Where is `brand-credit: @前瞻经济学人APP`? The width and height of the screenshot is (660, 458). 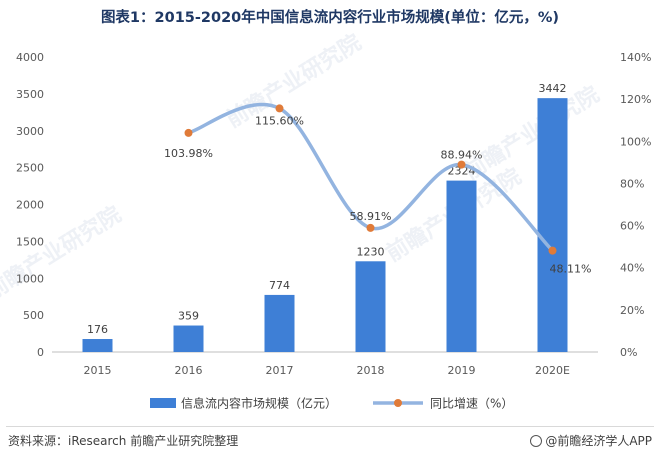 brand-credit: @前瞻经济学人APP is located at coordinates (591, 440).